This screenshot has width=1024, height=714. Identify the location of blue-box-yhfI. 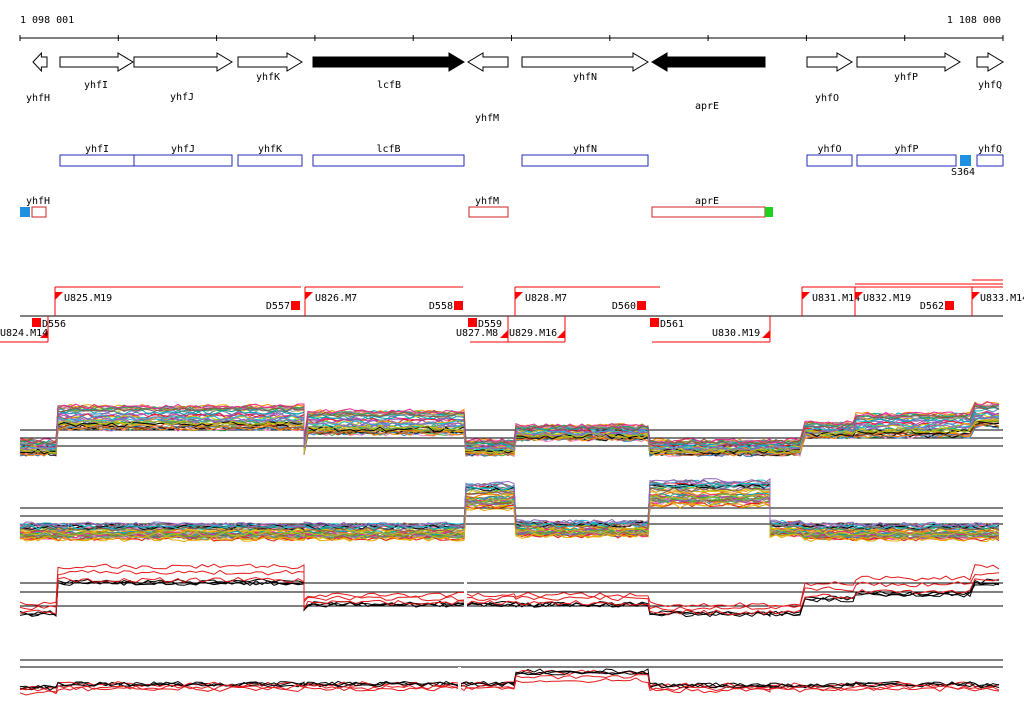
(97, 160).